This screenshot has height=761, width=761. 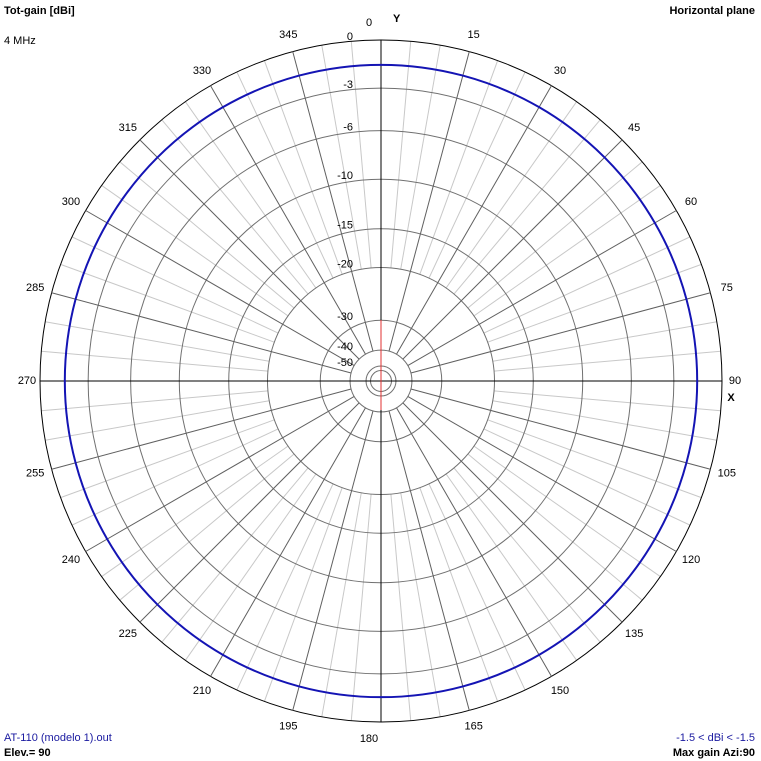 I want to click on r-tick-label: 0, so click(x=350, y=37).